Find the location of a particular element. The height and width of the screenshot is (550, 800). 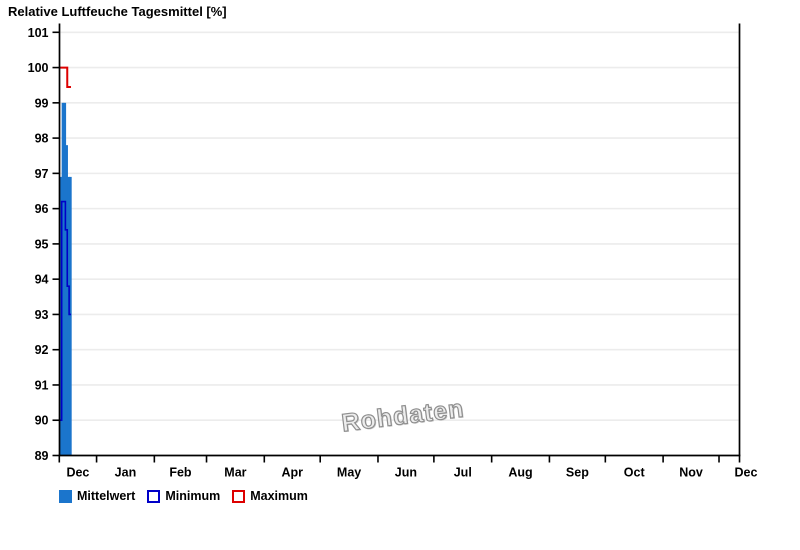

minimum-step-line is located at coordinates (65, 311).